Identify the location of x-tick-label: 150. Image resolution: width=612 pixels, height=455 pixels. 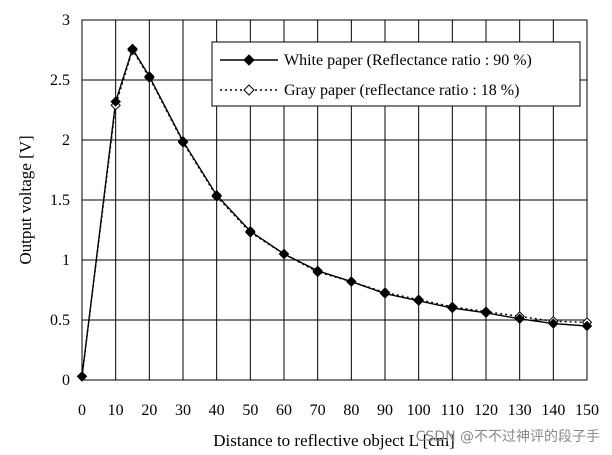
(587, 410).